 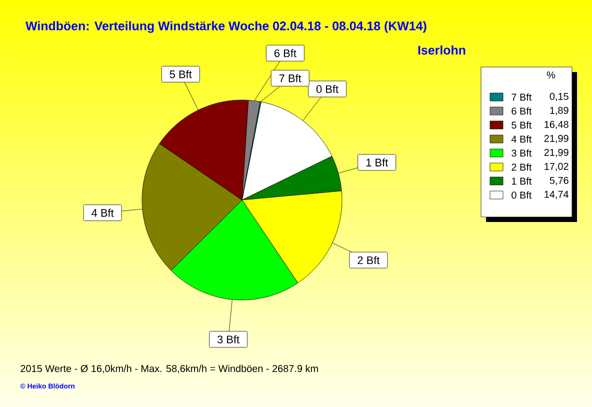 What do you see at coordinates (556, 195) in the screenshot?
I see `data-label: 14,74` at bounding box center [556, 195].